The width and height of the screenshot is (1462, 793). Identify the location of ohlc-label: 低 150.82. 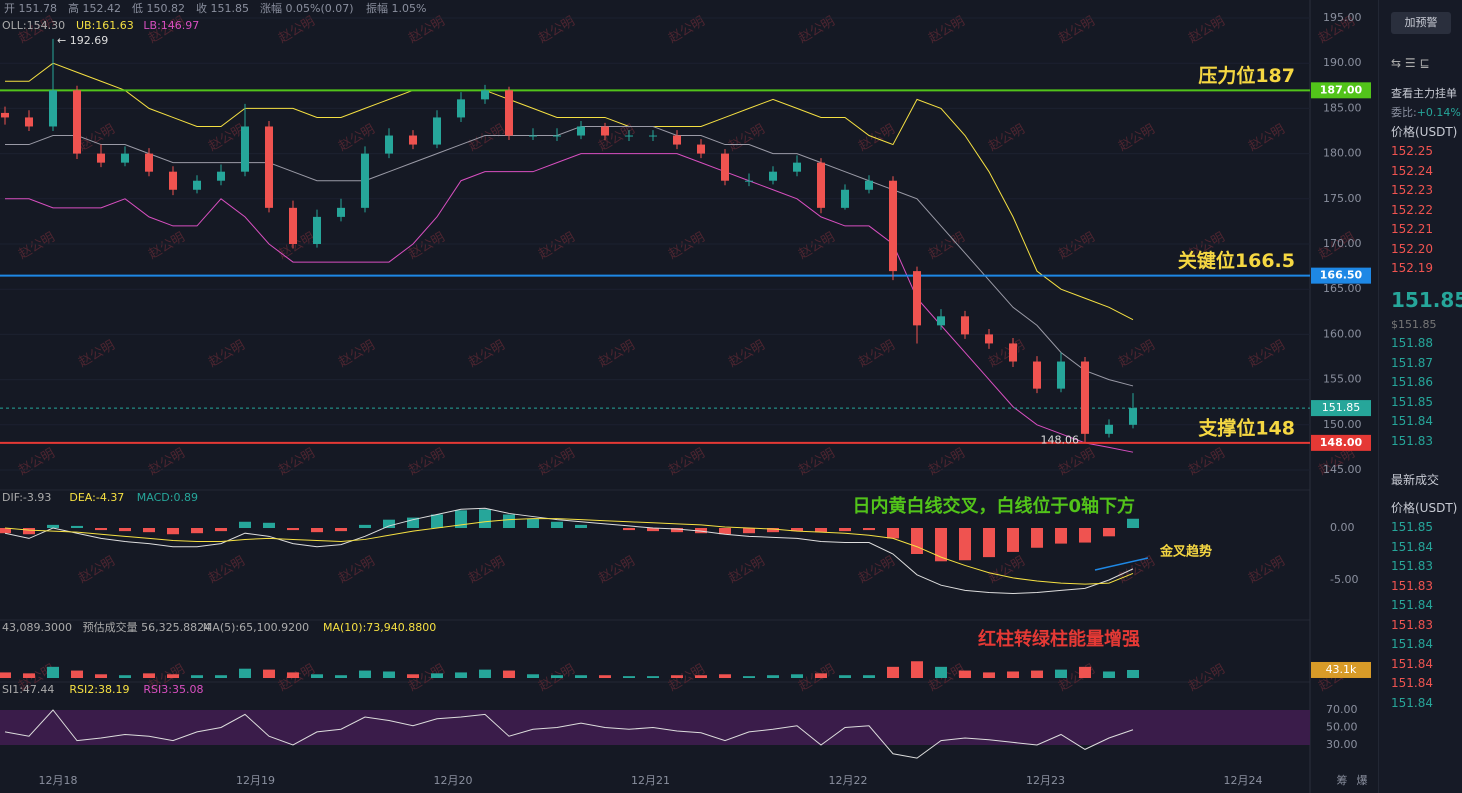
(158, 8).